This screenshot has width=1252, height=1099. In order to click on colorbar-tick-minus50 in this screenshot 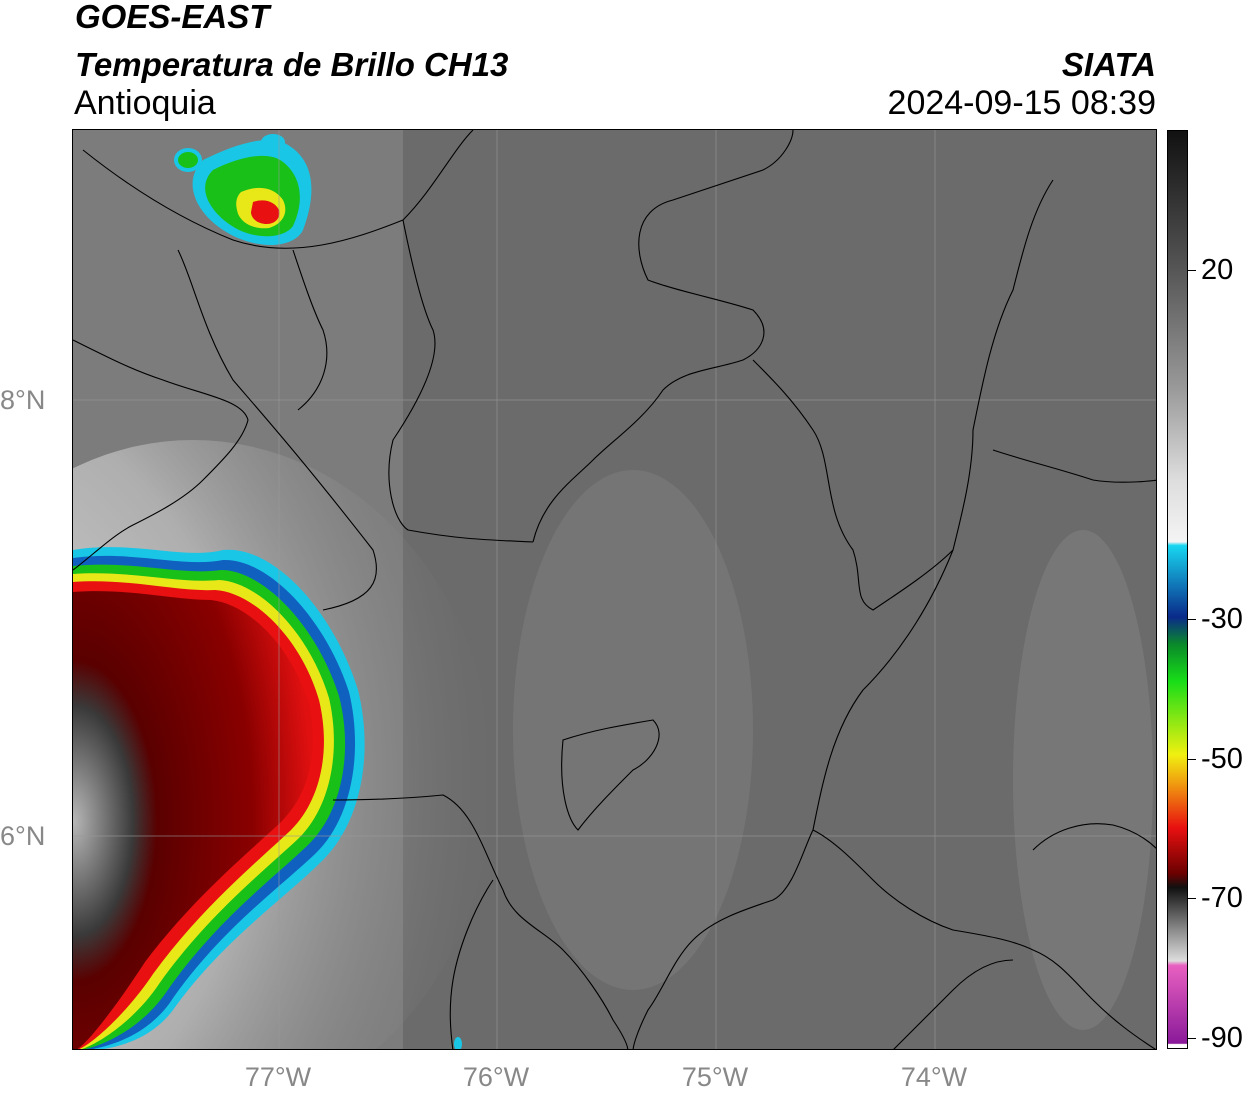, I will do `click(1192, 759)`.